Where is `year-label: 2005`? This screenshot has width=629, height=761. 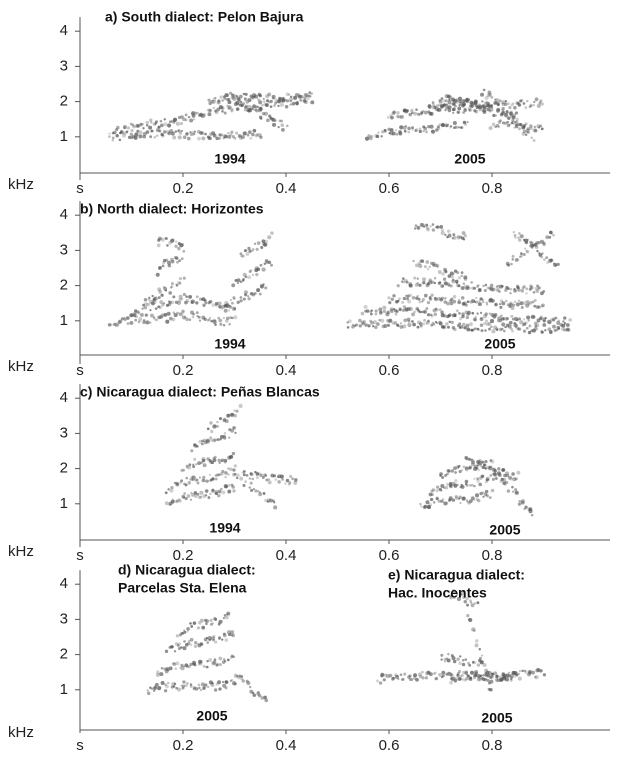 year-label: 2005 is located at coordinates (469, 159).